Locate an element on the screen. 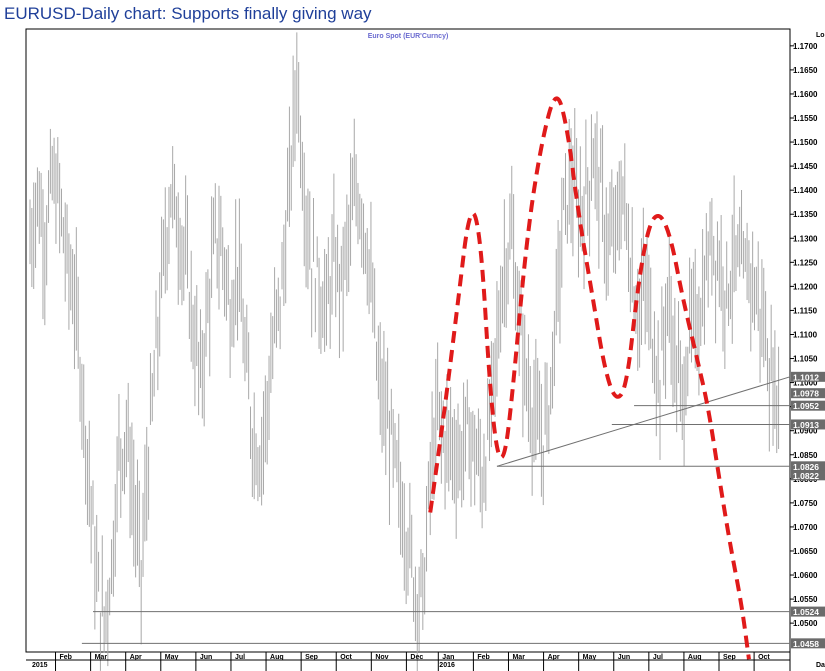  price-badge-label: 1.0524 is located at coordinates (806, 612).